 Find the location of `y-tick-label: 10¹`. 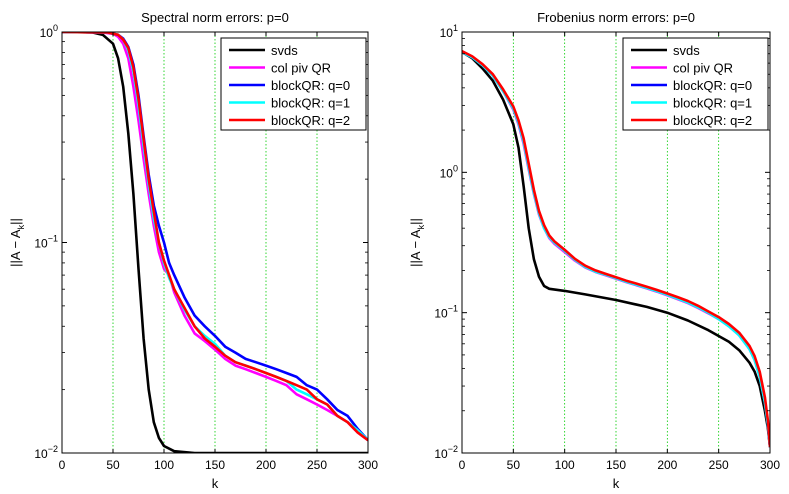

y-tick-label: 10¹ is located at coordinates (449, 31).